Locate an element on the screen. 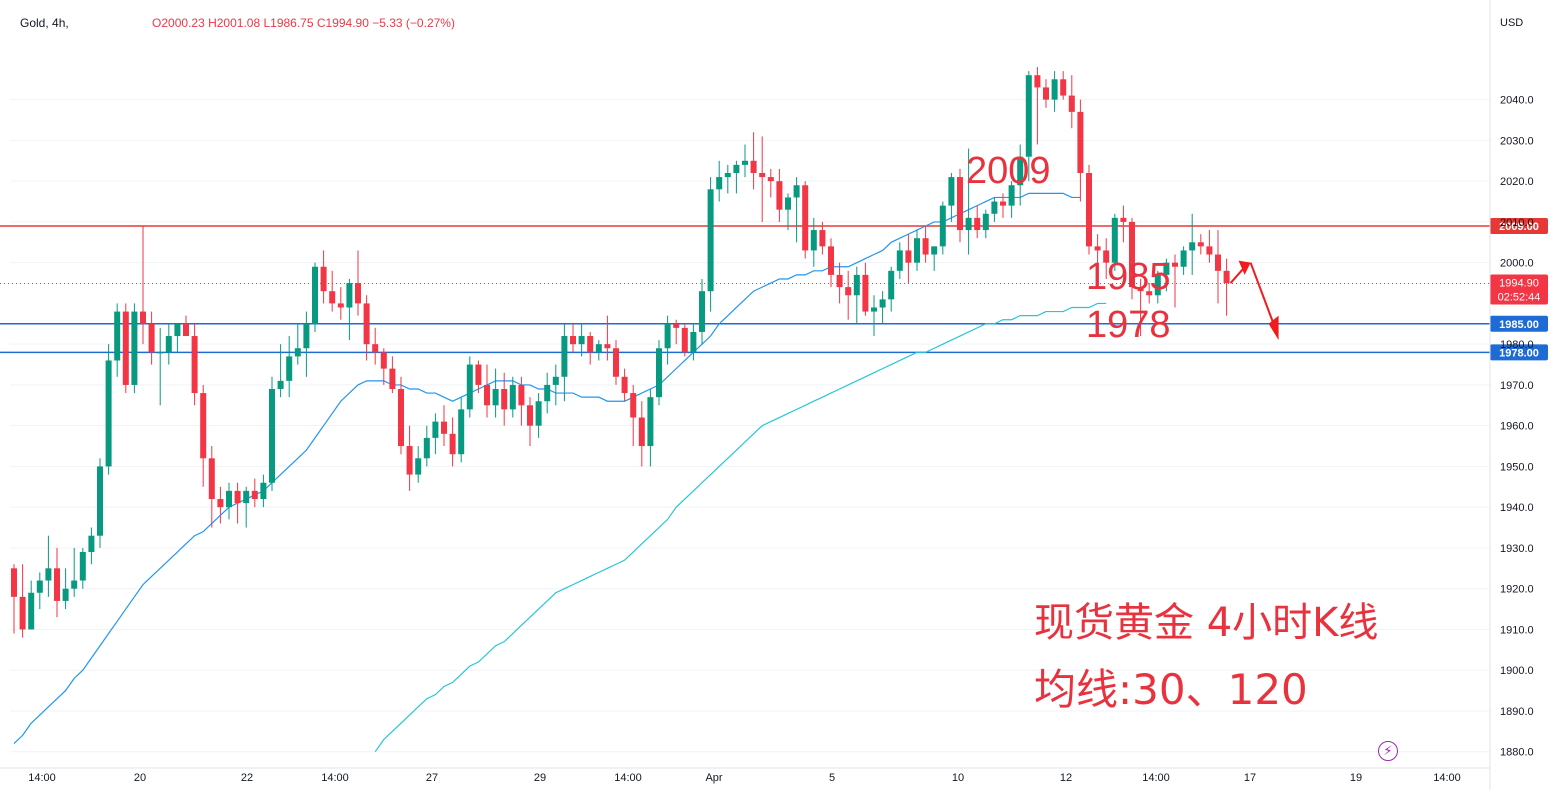 Image resolution: width=1561 pixels, height=790 pixels. y-tick-label: 1910.0 is located at coordinates (1517, 630).